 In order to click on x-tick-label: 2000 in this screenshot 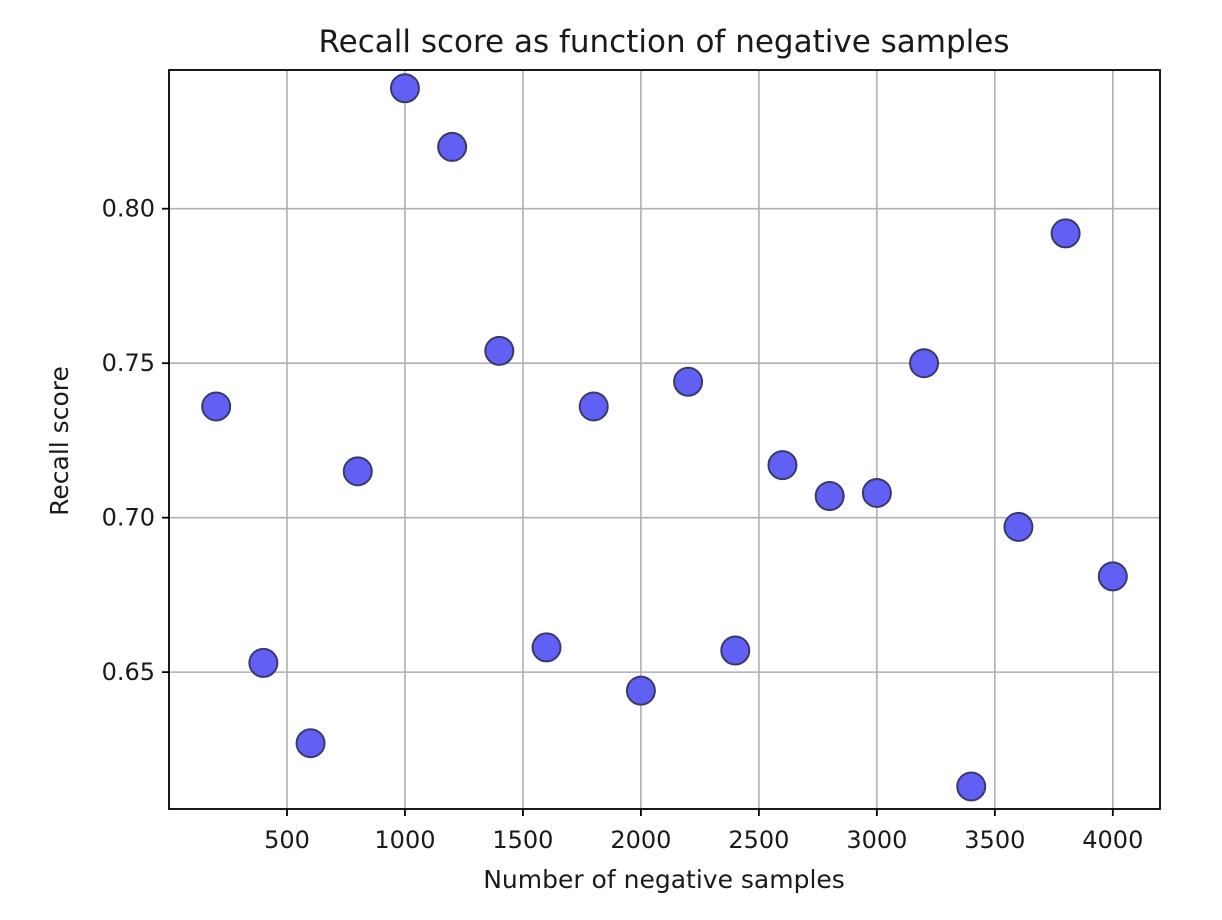, I will do `click(640, 840)`.